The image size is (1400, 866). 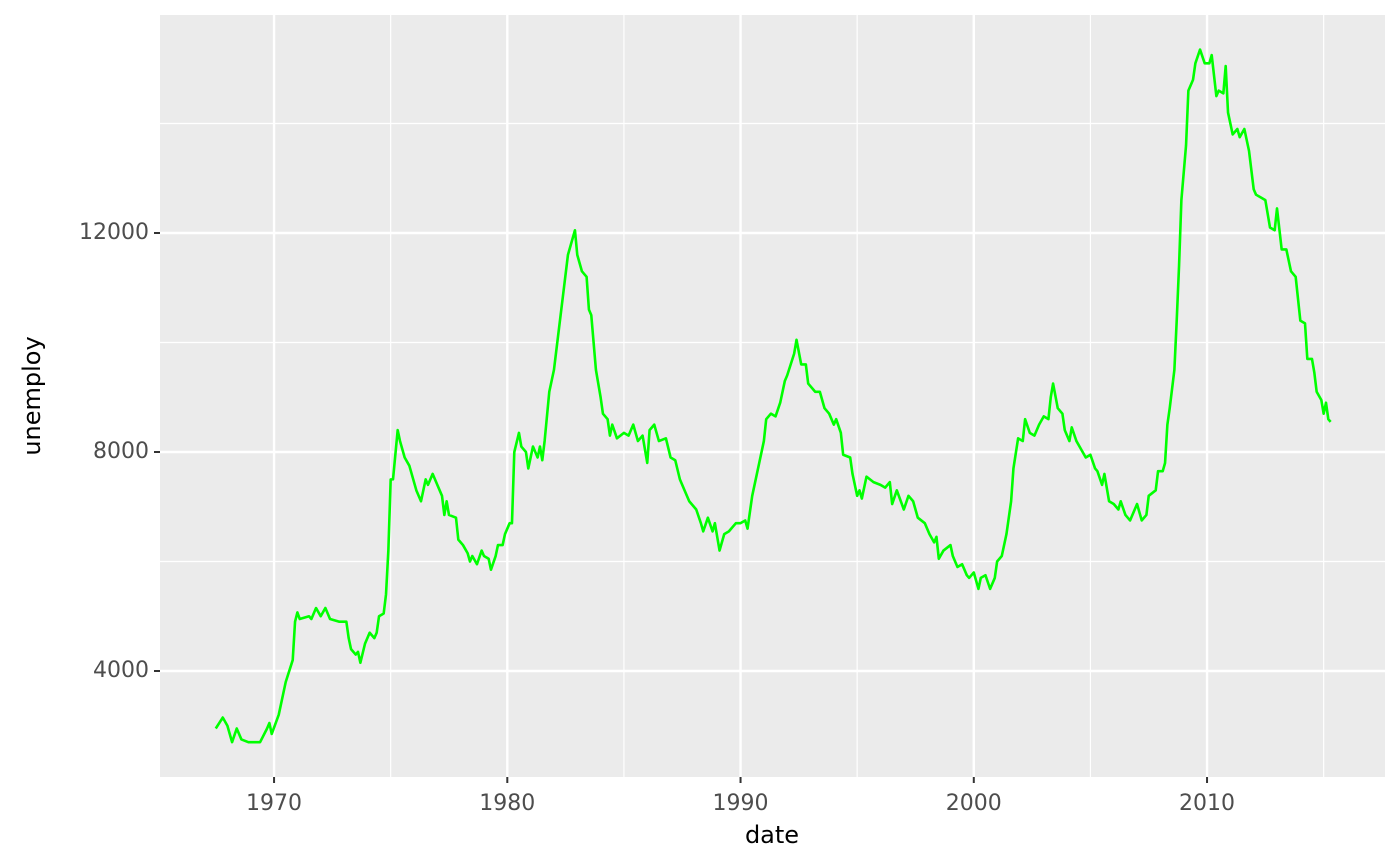 What do you see at coordinates (974, 803) in the screenshot?
I see `x-tick-label: 2000` at bounding box center [974, 803].